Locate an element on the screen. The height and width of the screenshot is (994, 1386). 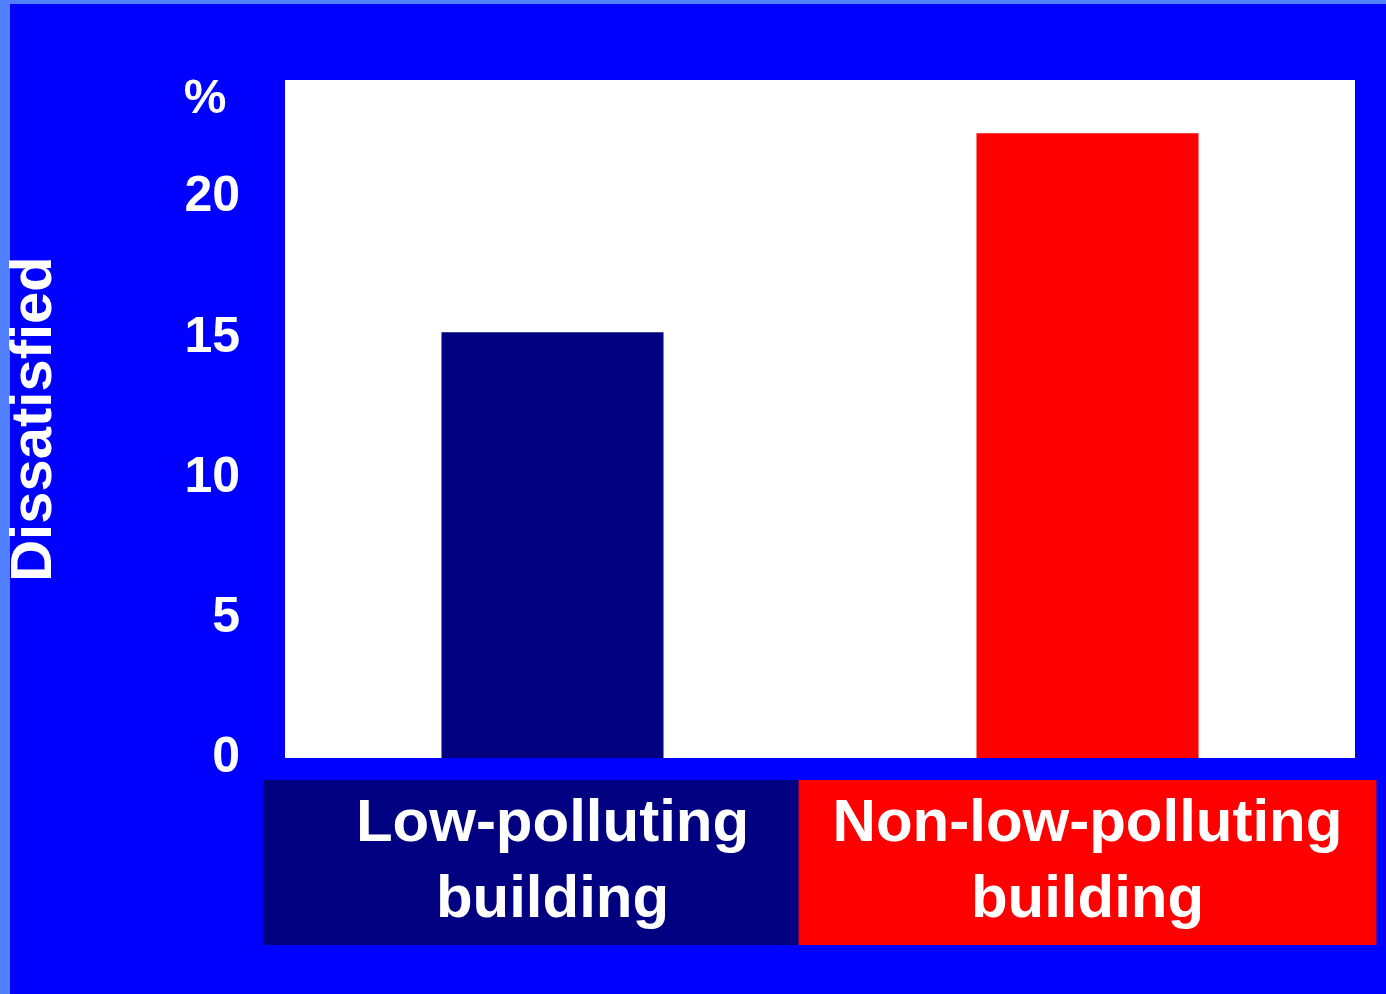
y-tick-label: 20 is located at coordinates (212, 194).